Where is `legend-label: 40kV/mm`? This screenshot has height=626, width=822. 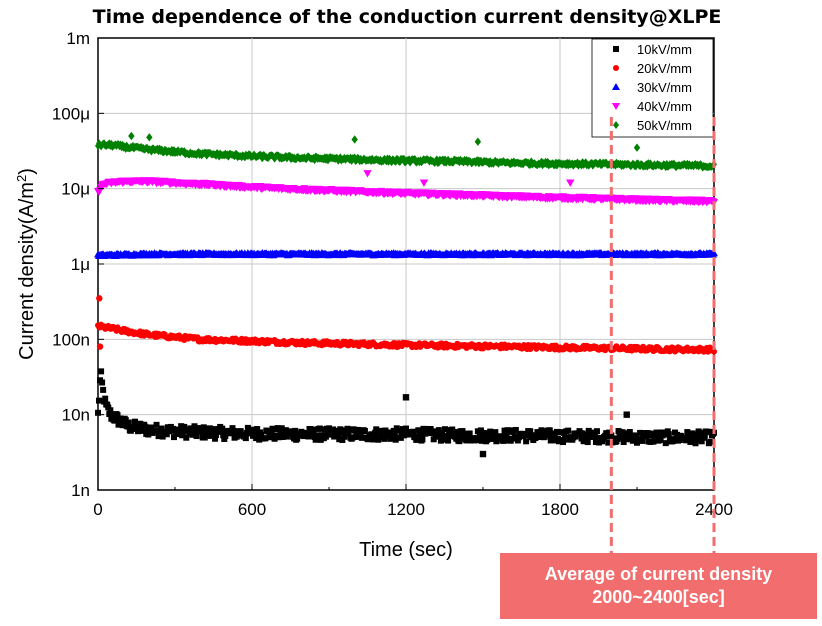
legend-label: 40kV/mm is located at coordinates (664, 106).